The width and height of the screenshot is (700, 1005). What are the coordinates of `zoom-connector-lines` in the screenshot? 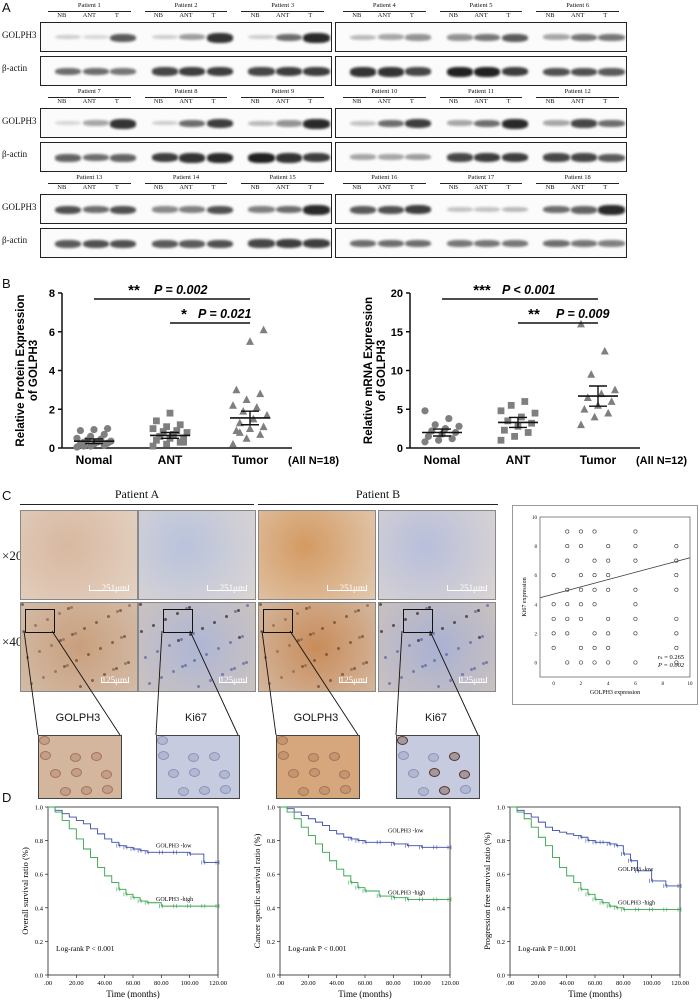 It's located at (251, 683).